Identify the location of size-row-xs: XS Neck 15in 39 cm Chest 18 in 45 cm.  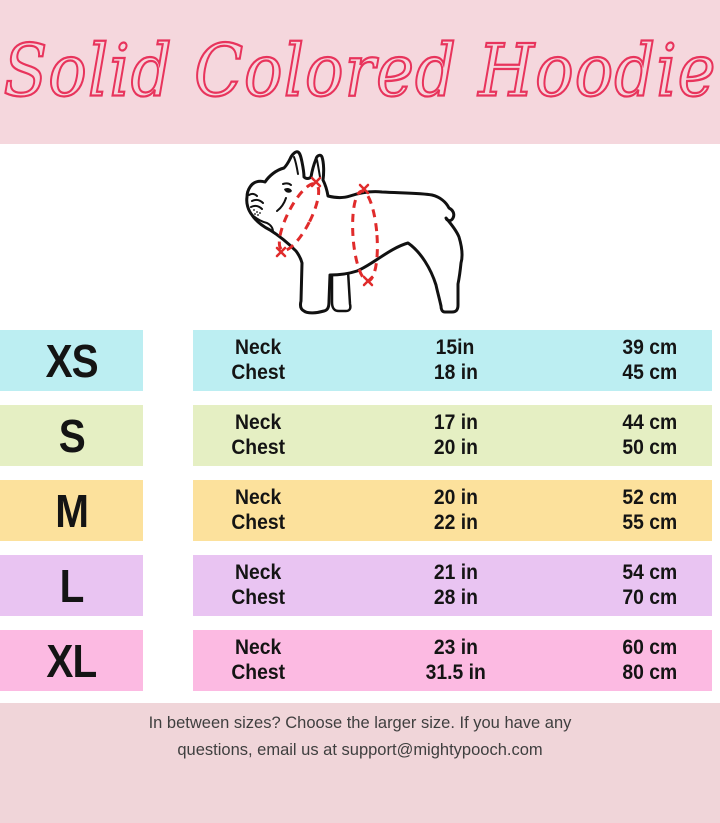
(360, 360).